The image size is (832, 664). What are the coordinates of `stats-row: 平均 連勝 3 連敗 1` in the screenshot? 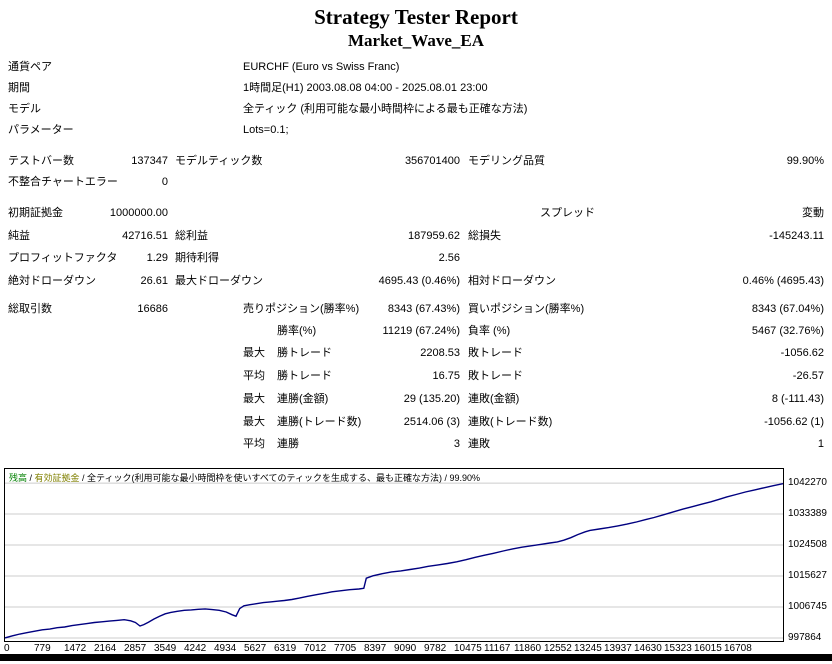 It's located at (416, 447).